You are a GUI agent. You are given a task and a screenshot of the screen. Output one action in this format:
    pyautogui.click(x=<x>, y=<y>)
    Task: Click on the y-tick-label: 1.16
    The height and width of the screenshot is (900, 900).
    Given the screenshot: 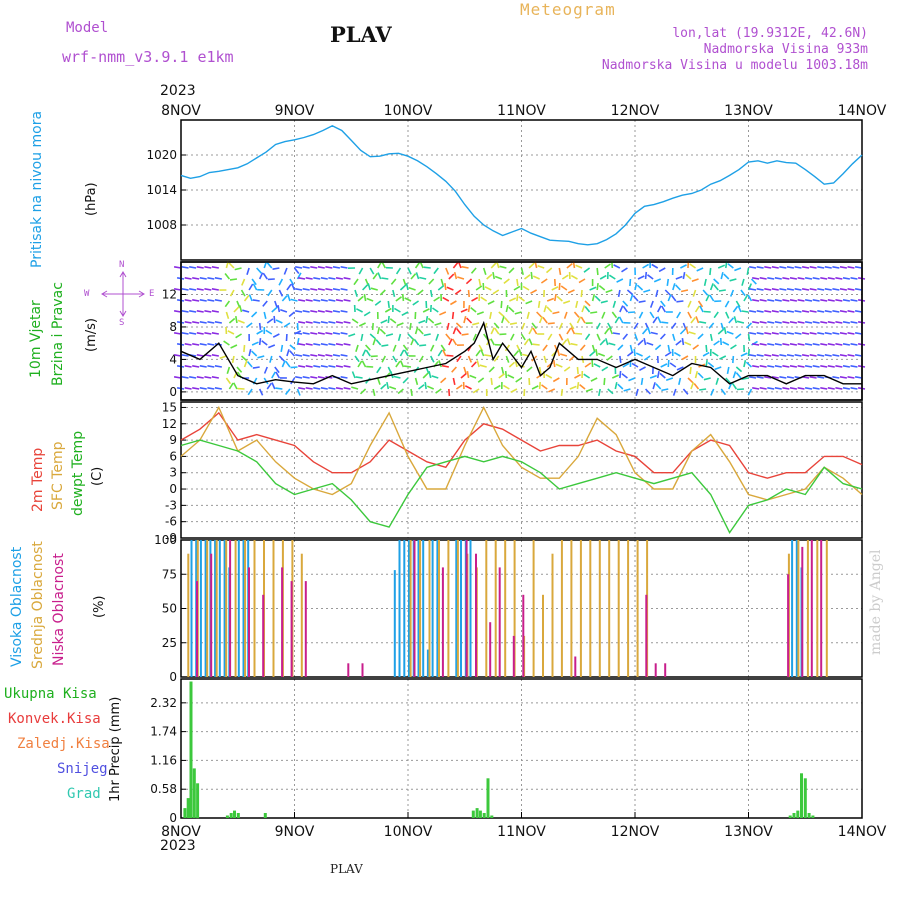 What is the action you would take?
    pyautogui.click(x=163, y=760)
    